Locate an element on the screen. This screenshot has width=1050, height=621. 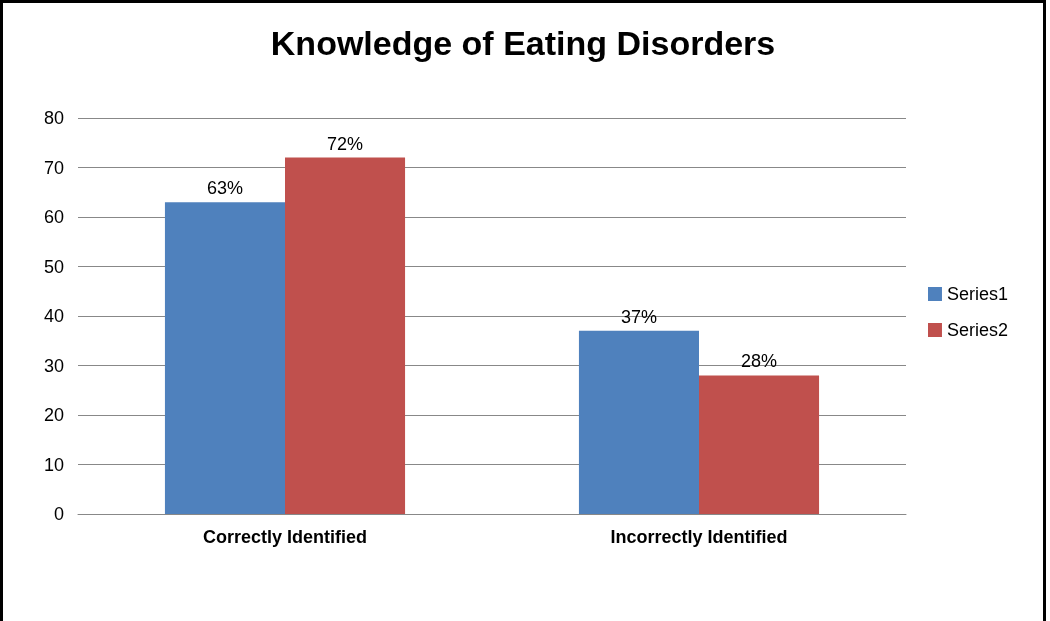
chart-title: Knowledge of Eating Disorders is located at coordinates (523, 43).